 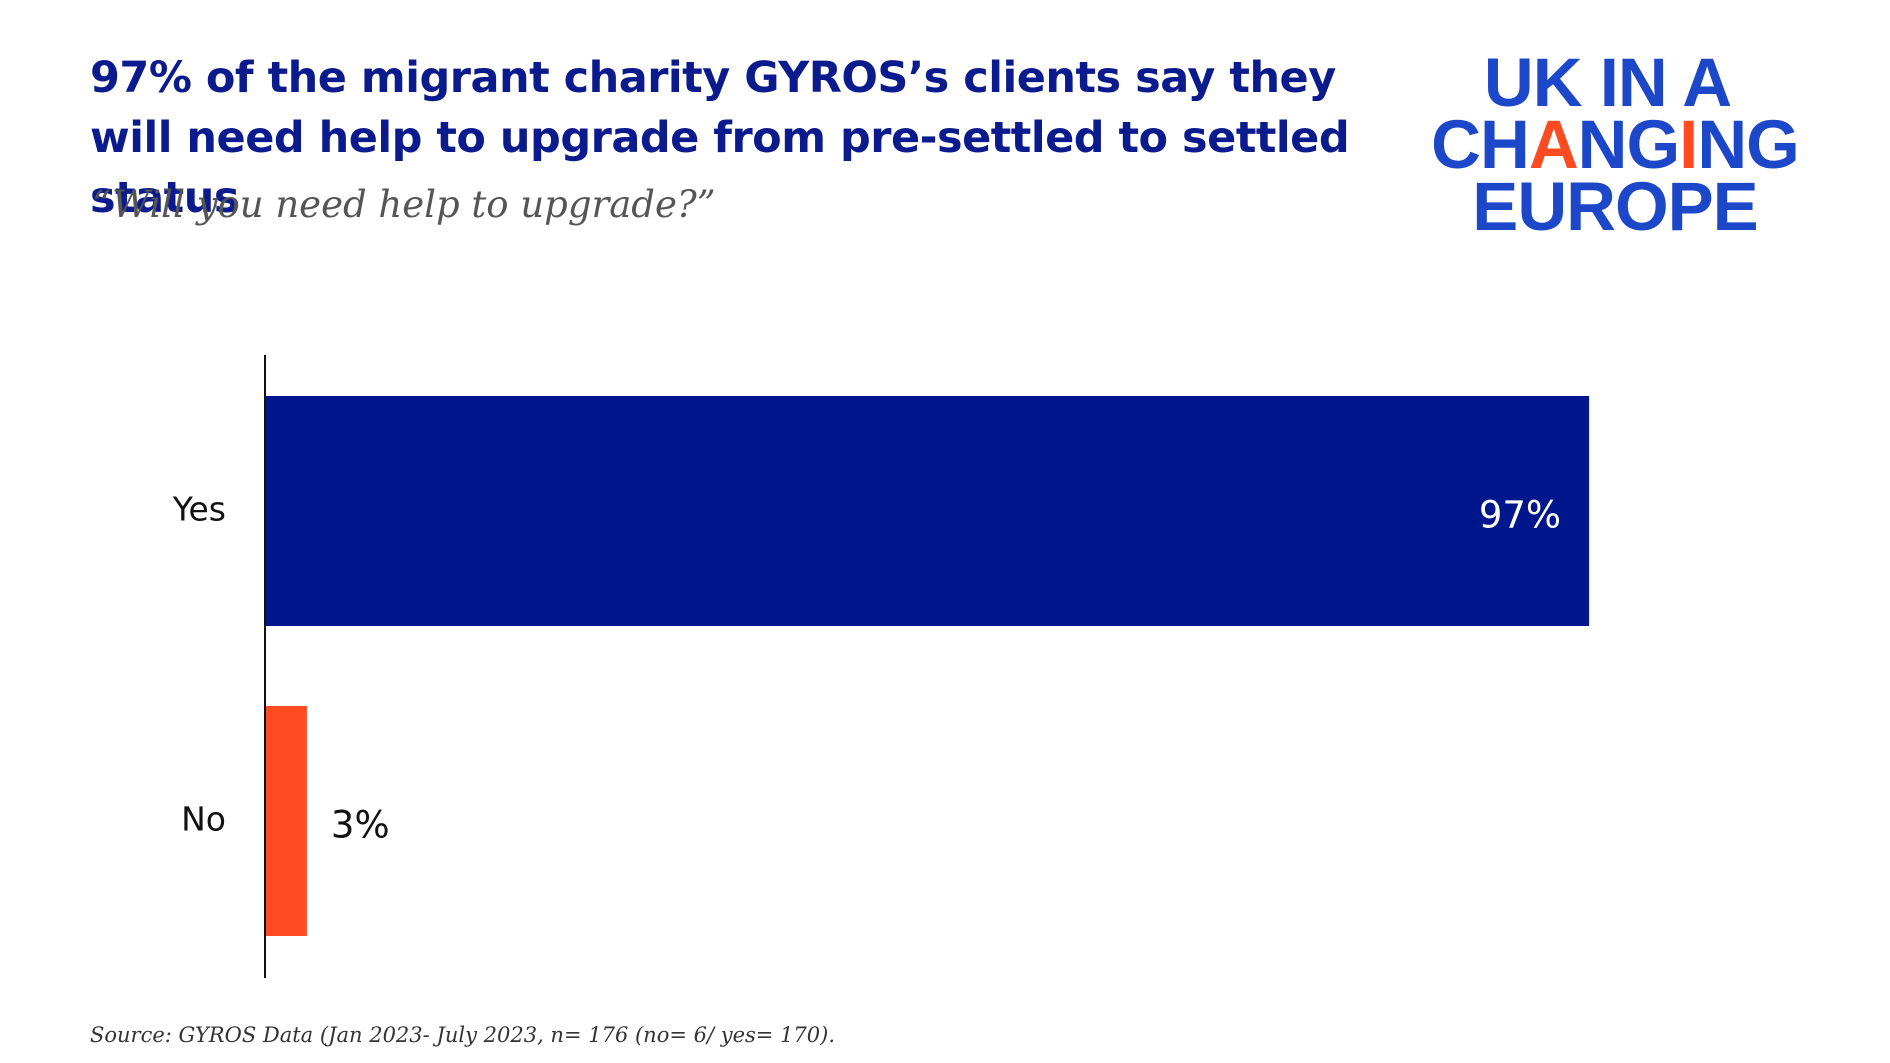 What do you see at coordinates (1615, 206) in the screenshot?
I see `logo-line-3: EUROPE` at bounding box center [1615, 206].